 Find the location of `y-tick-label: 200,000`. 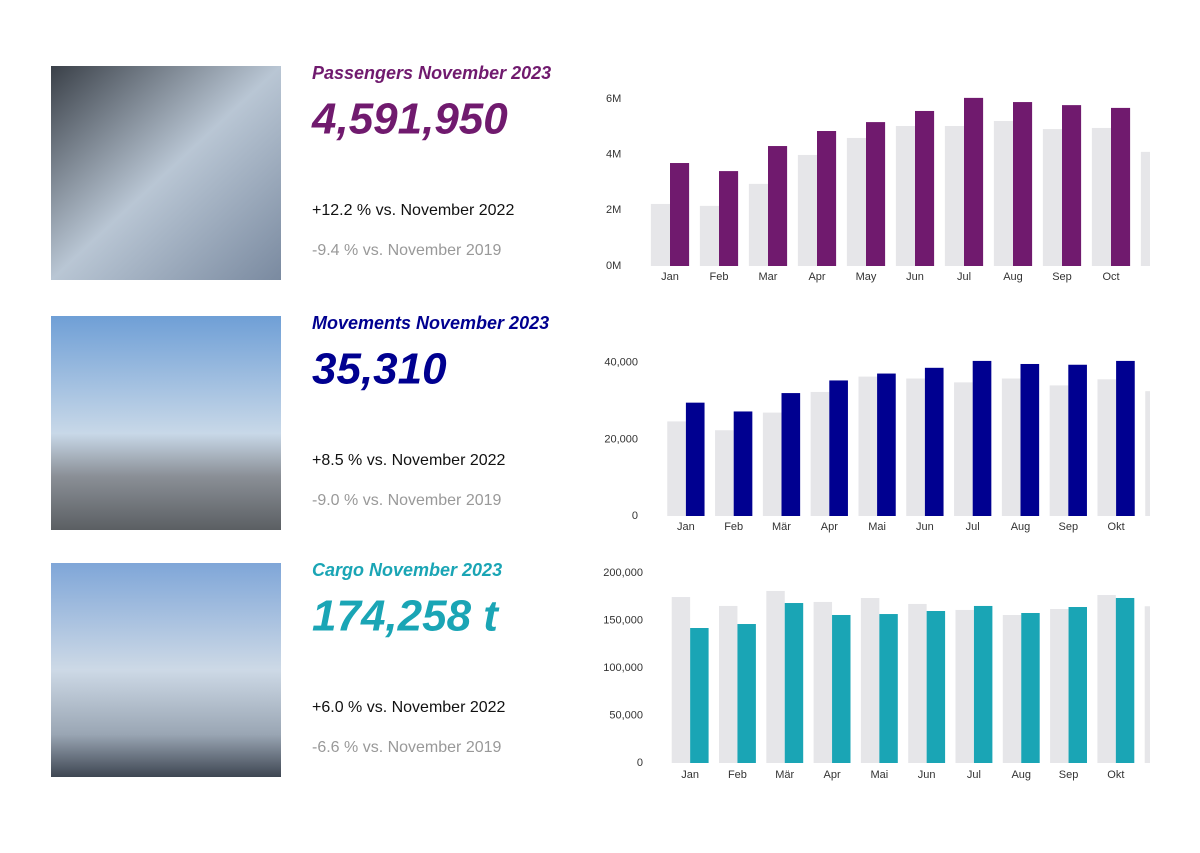

y-tick-label: 200,000 is located at coordinates (623, 573).